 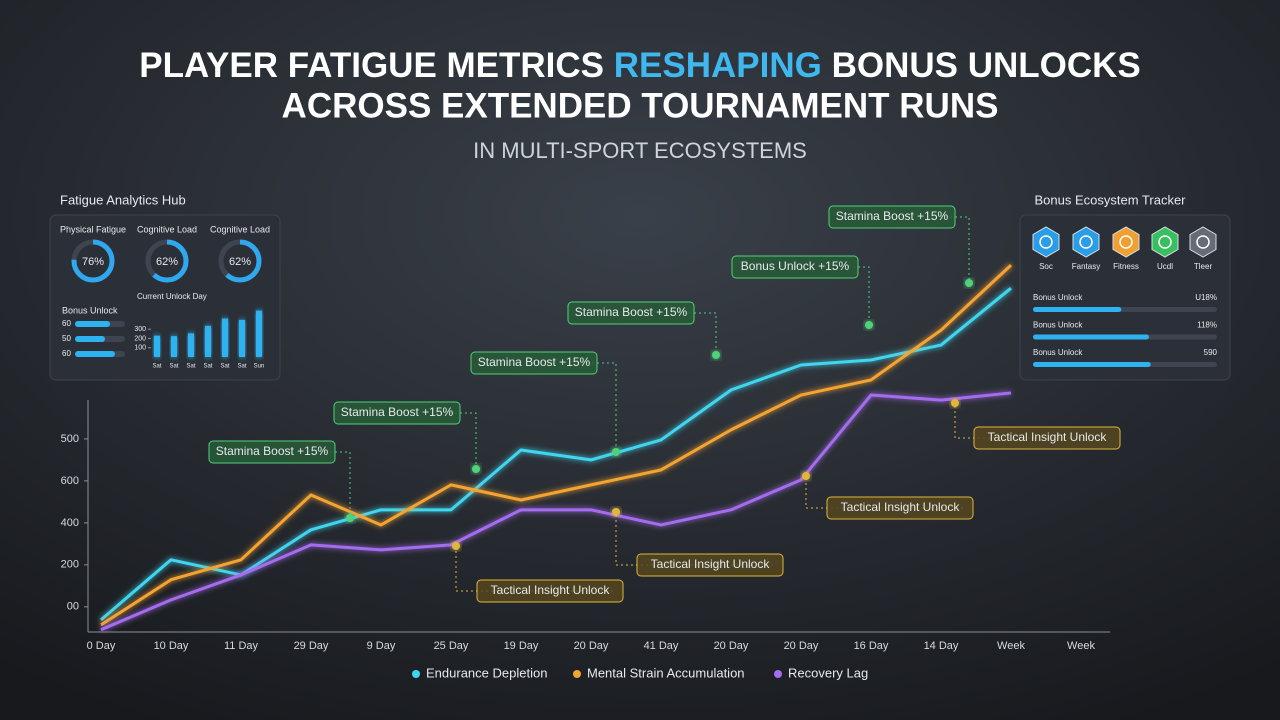 What do you see at coordinates (93, 229) in the screenshot?
I see `gauge-label: Physical Fatigue` at bounding box center [93, 229].